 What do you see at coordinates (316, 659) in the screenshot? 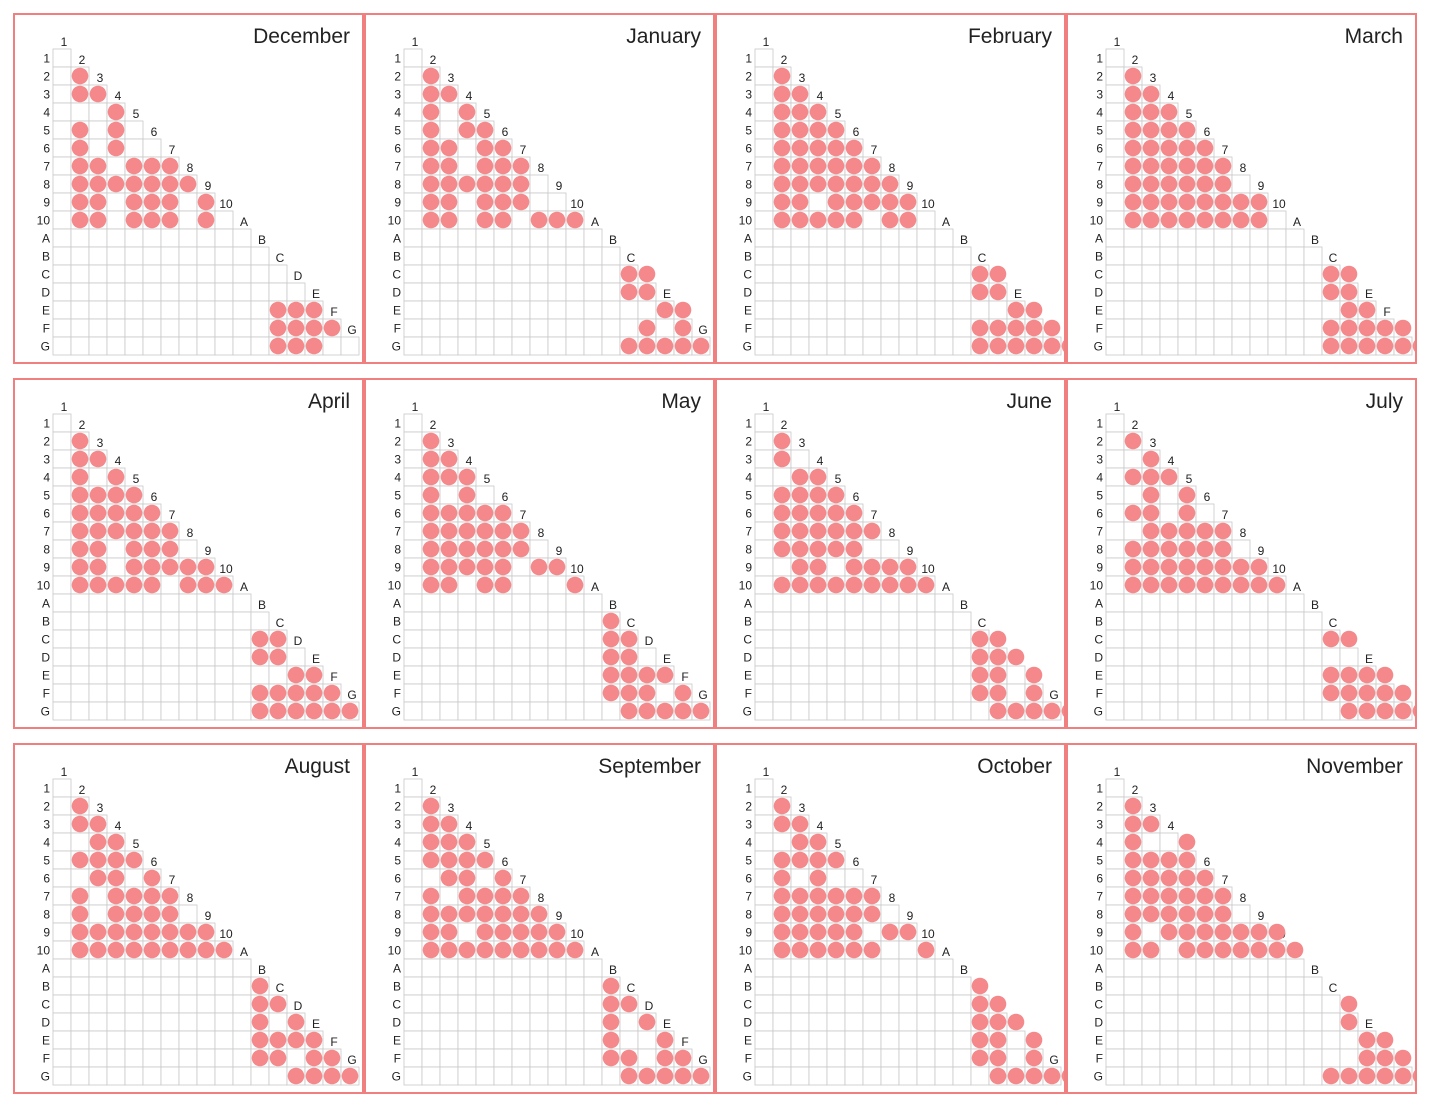
I see `diagonal-label: E` at bounding box center [316, 659].